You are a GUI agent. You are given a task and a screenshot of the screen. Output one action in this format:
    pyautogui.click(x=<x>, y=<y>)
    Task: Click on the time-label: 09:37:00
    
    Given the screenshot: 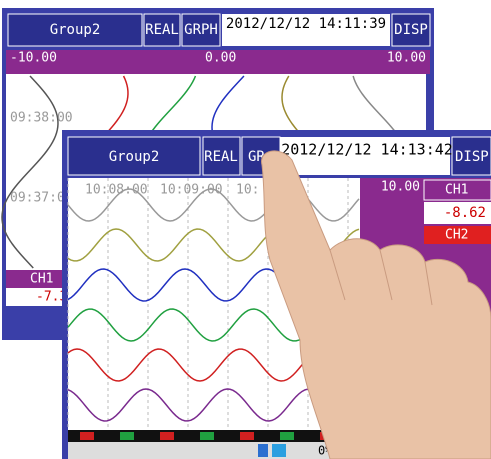 What is the action you would take?
    pyautogui.click(x=41, y=198)
    